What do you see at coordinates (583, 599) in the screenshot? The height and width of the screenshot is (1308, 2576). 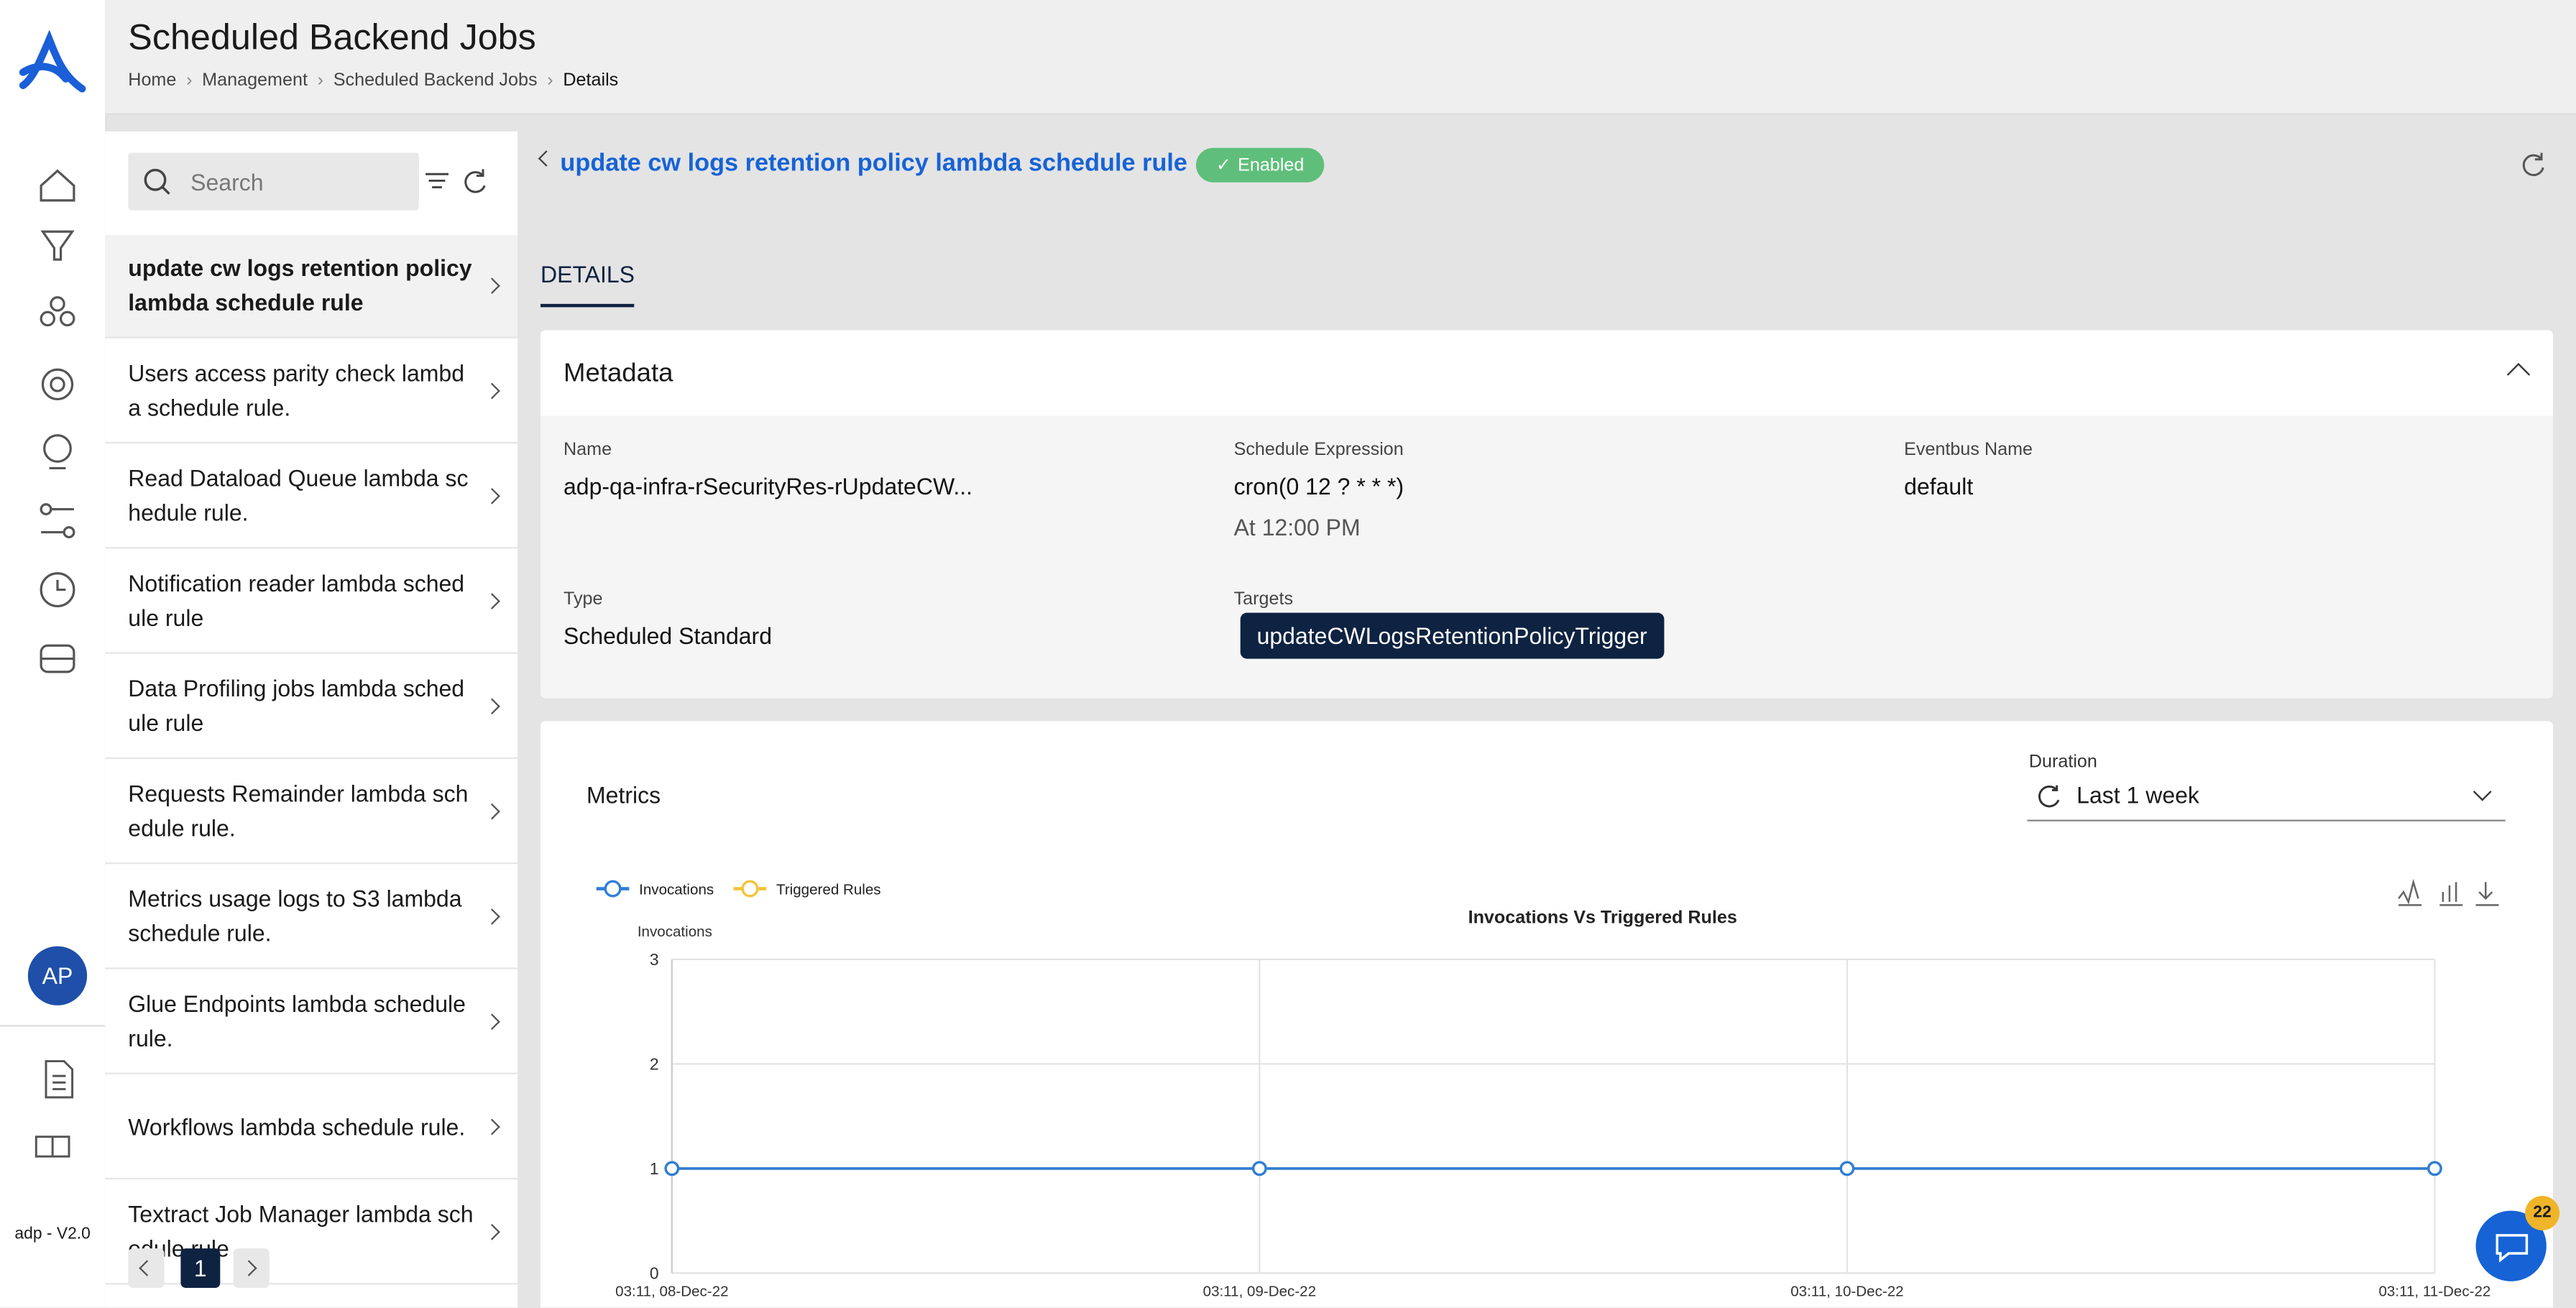 I see `field-label: Type` at bounding box center [583, 599].